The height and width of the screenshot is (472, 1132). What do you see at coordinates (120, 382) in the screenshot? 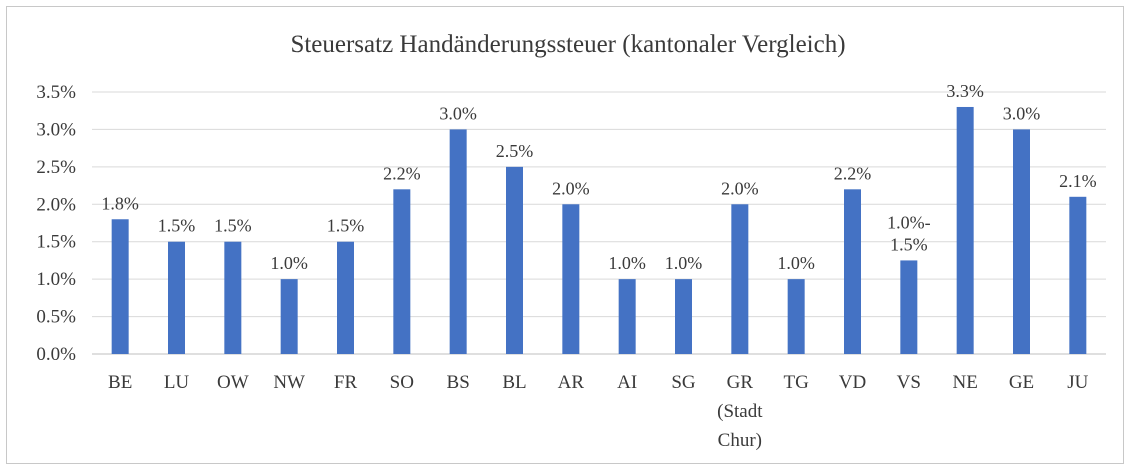
I see `category-label: BE` at bounding box center [120, 382].